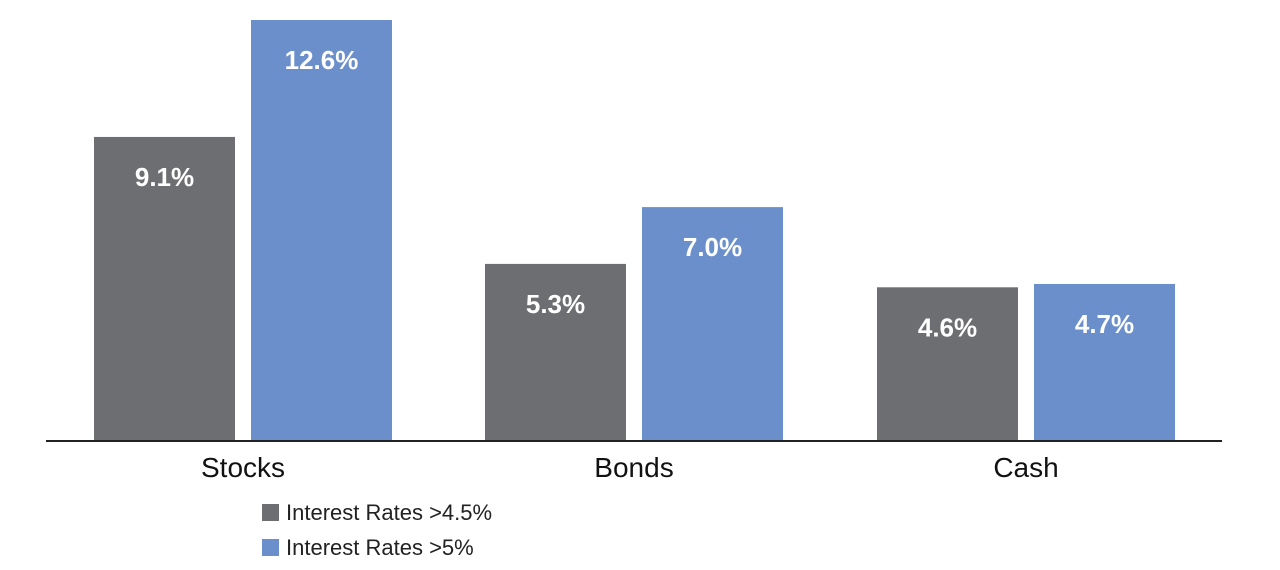 The height and width of the screenshot is (570, 1280). What do you see at coordinates (380, 547) in the screenshot?
I see `legend-label-series-2: Interest Rates >5%` at bounding box center [380, 547].